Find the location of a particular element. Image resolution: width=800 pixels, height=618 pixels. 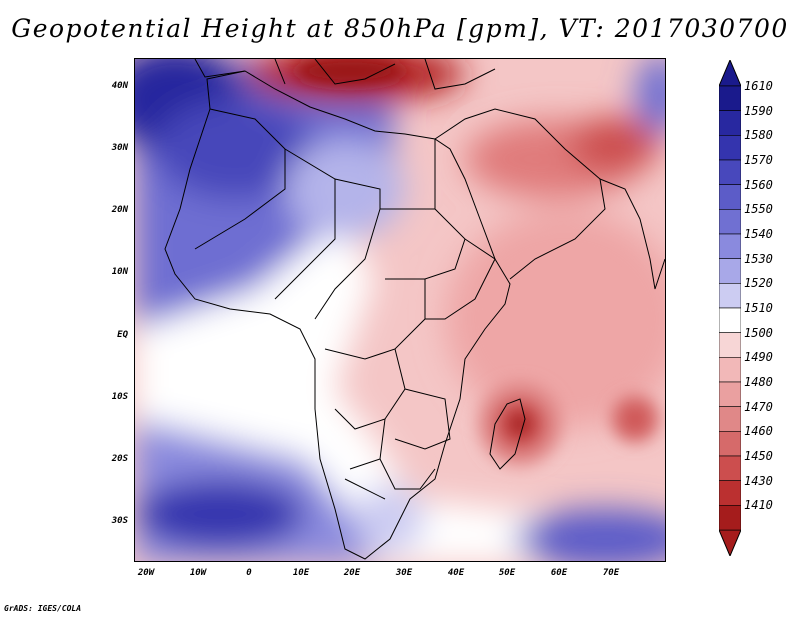

lat-label: 10S is located at coordinates (119, 397).